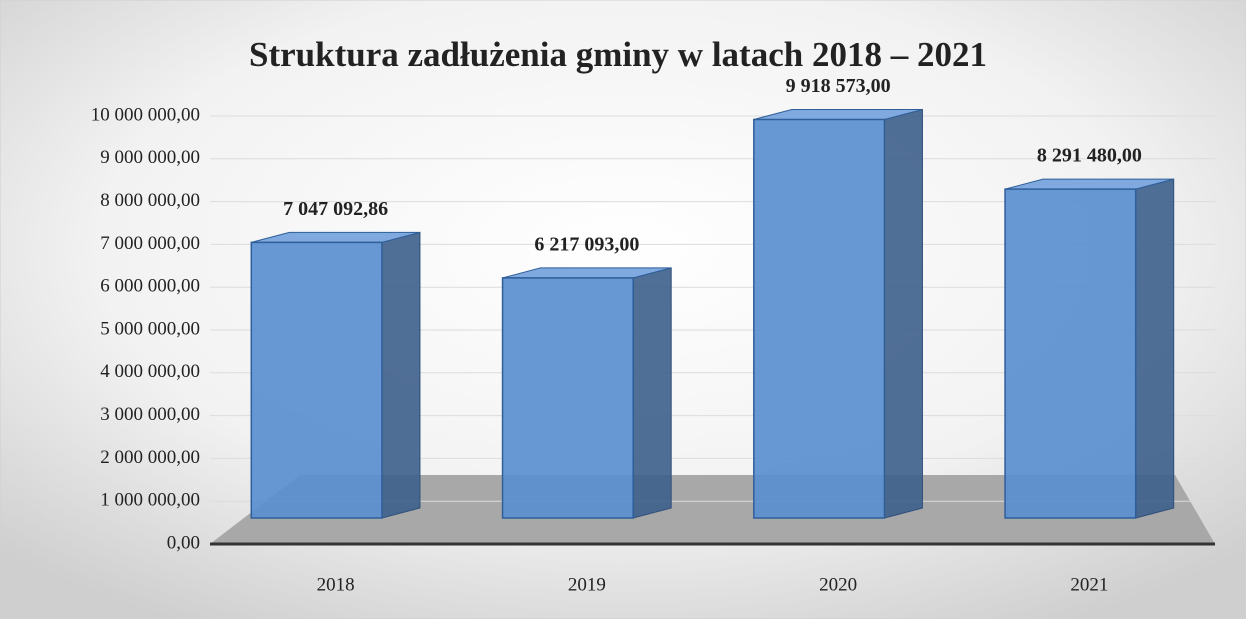 The image size is (1246, 619). What do you see at coordinates (150, 200) in the screenshot?
I see `y-tick-label: 8 000 000,00` at bounding box center [150, 200].